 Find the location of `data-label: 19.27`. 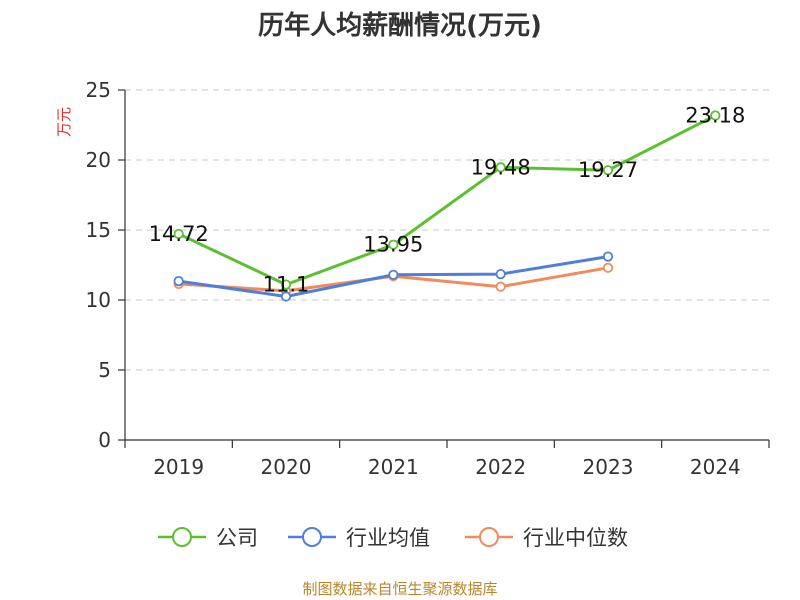

data-label: 19.27 is located at coordinates (608, 170).